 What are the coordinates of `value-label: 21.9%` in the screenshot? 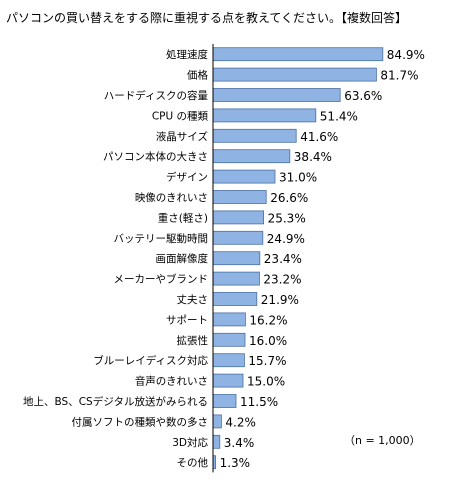 It's located at (280, 300).